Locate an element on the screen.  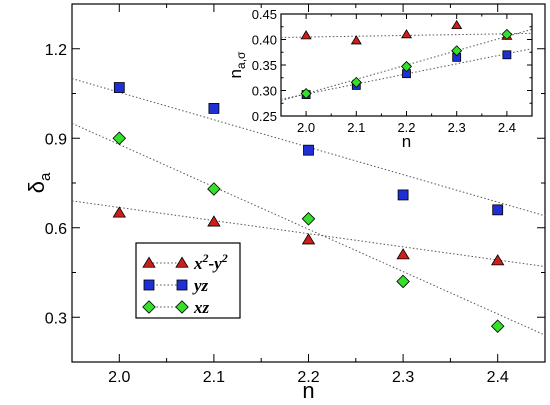
inset-ytick-label-4: 0.40 is located at coordinates (264, 40).